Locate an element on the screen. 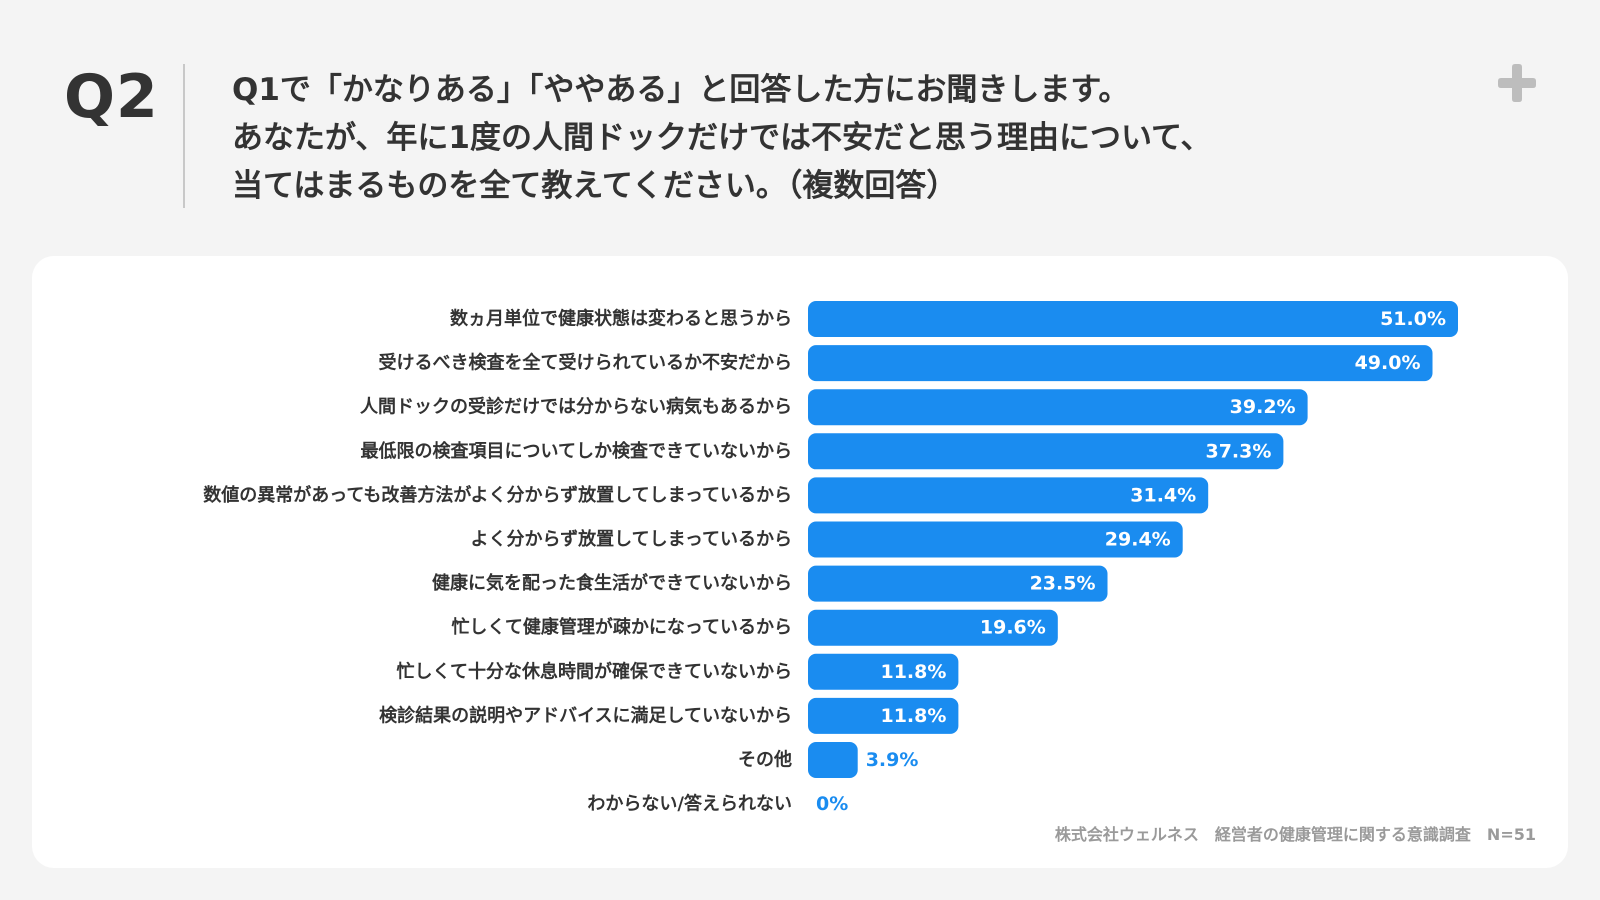 This screenshot has width=1600, height=900. value-label: 23.5% is located at coordinates (1063, 584).